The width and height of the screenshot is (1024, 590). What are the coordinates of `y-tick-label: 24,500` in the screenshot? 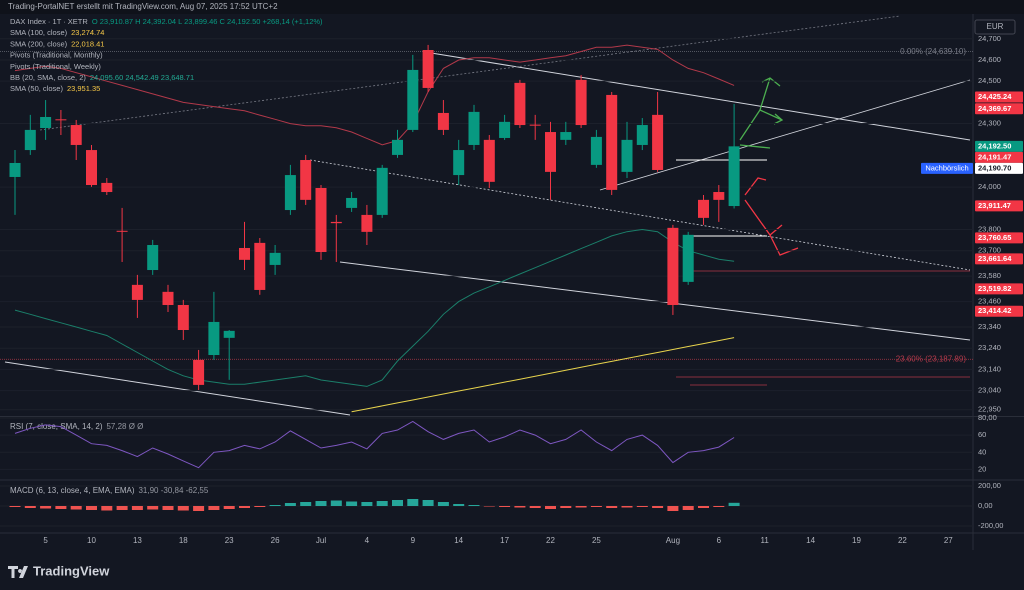 It's located at (989, 80).